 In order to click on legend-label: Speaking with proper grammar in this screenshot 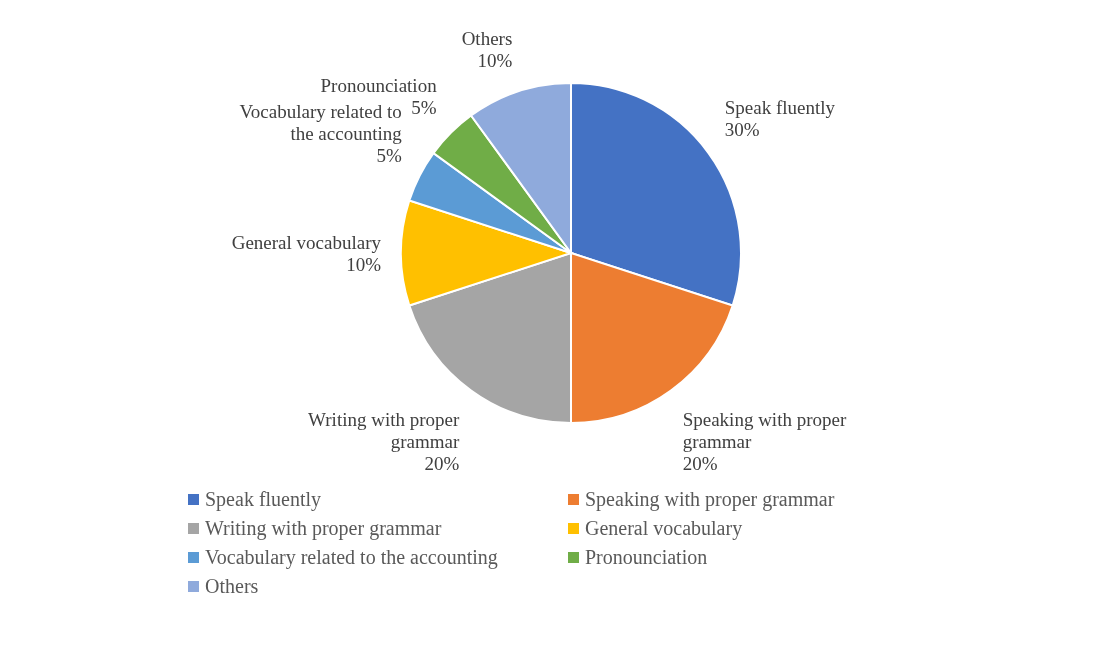, I will do `click(710, 499)`.